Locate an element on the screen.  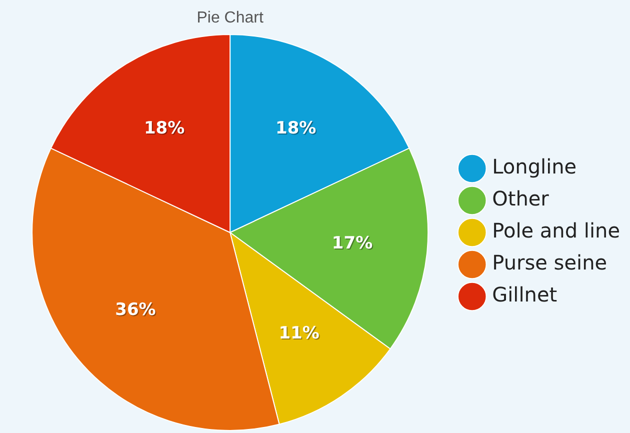
legend-label: Longline is located at coordinates (534, 166).